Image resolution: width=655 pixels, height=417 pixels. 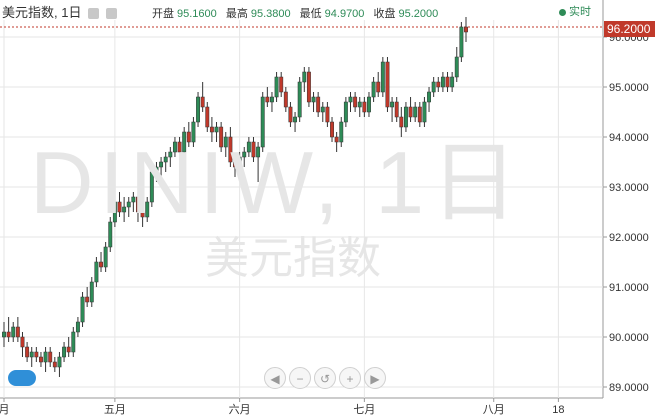 What do you see at coordinates (197, 14) in the screenshot?
I see `open-value: 95.1600` at bounding box center [197, 14].